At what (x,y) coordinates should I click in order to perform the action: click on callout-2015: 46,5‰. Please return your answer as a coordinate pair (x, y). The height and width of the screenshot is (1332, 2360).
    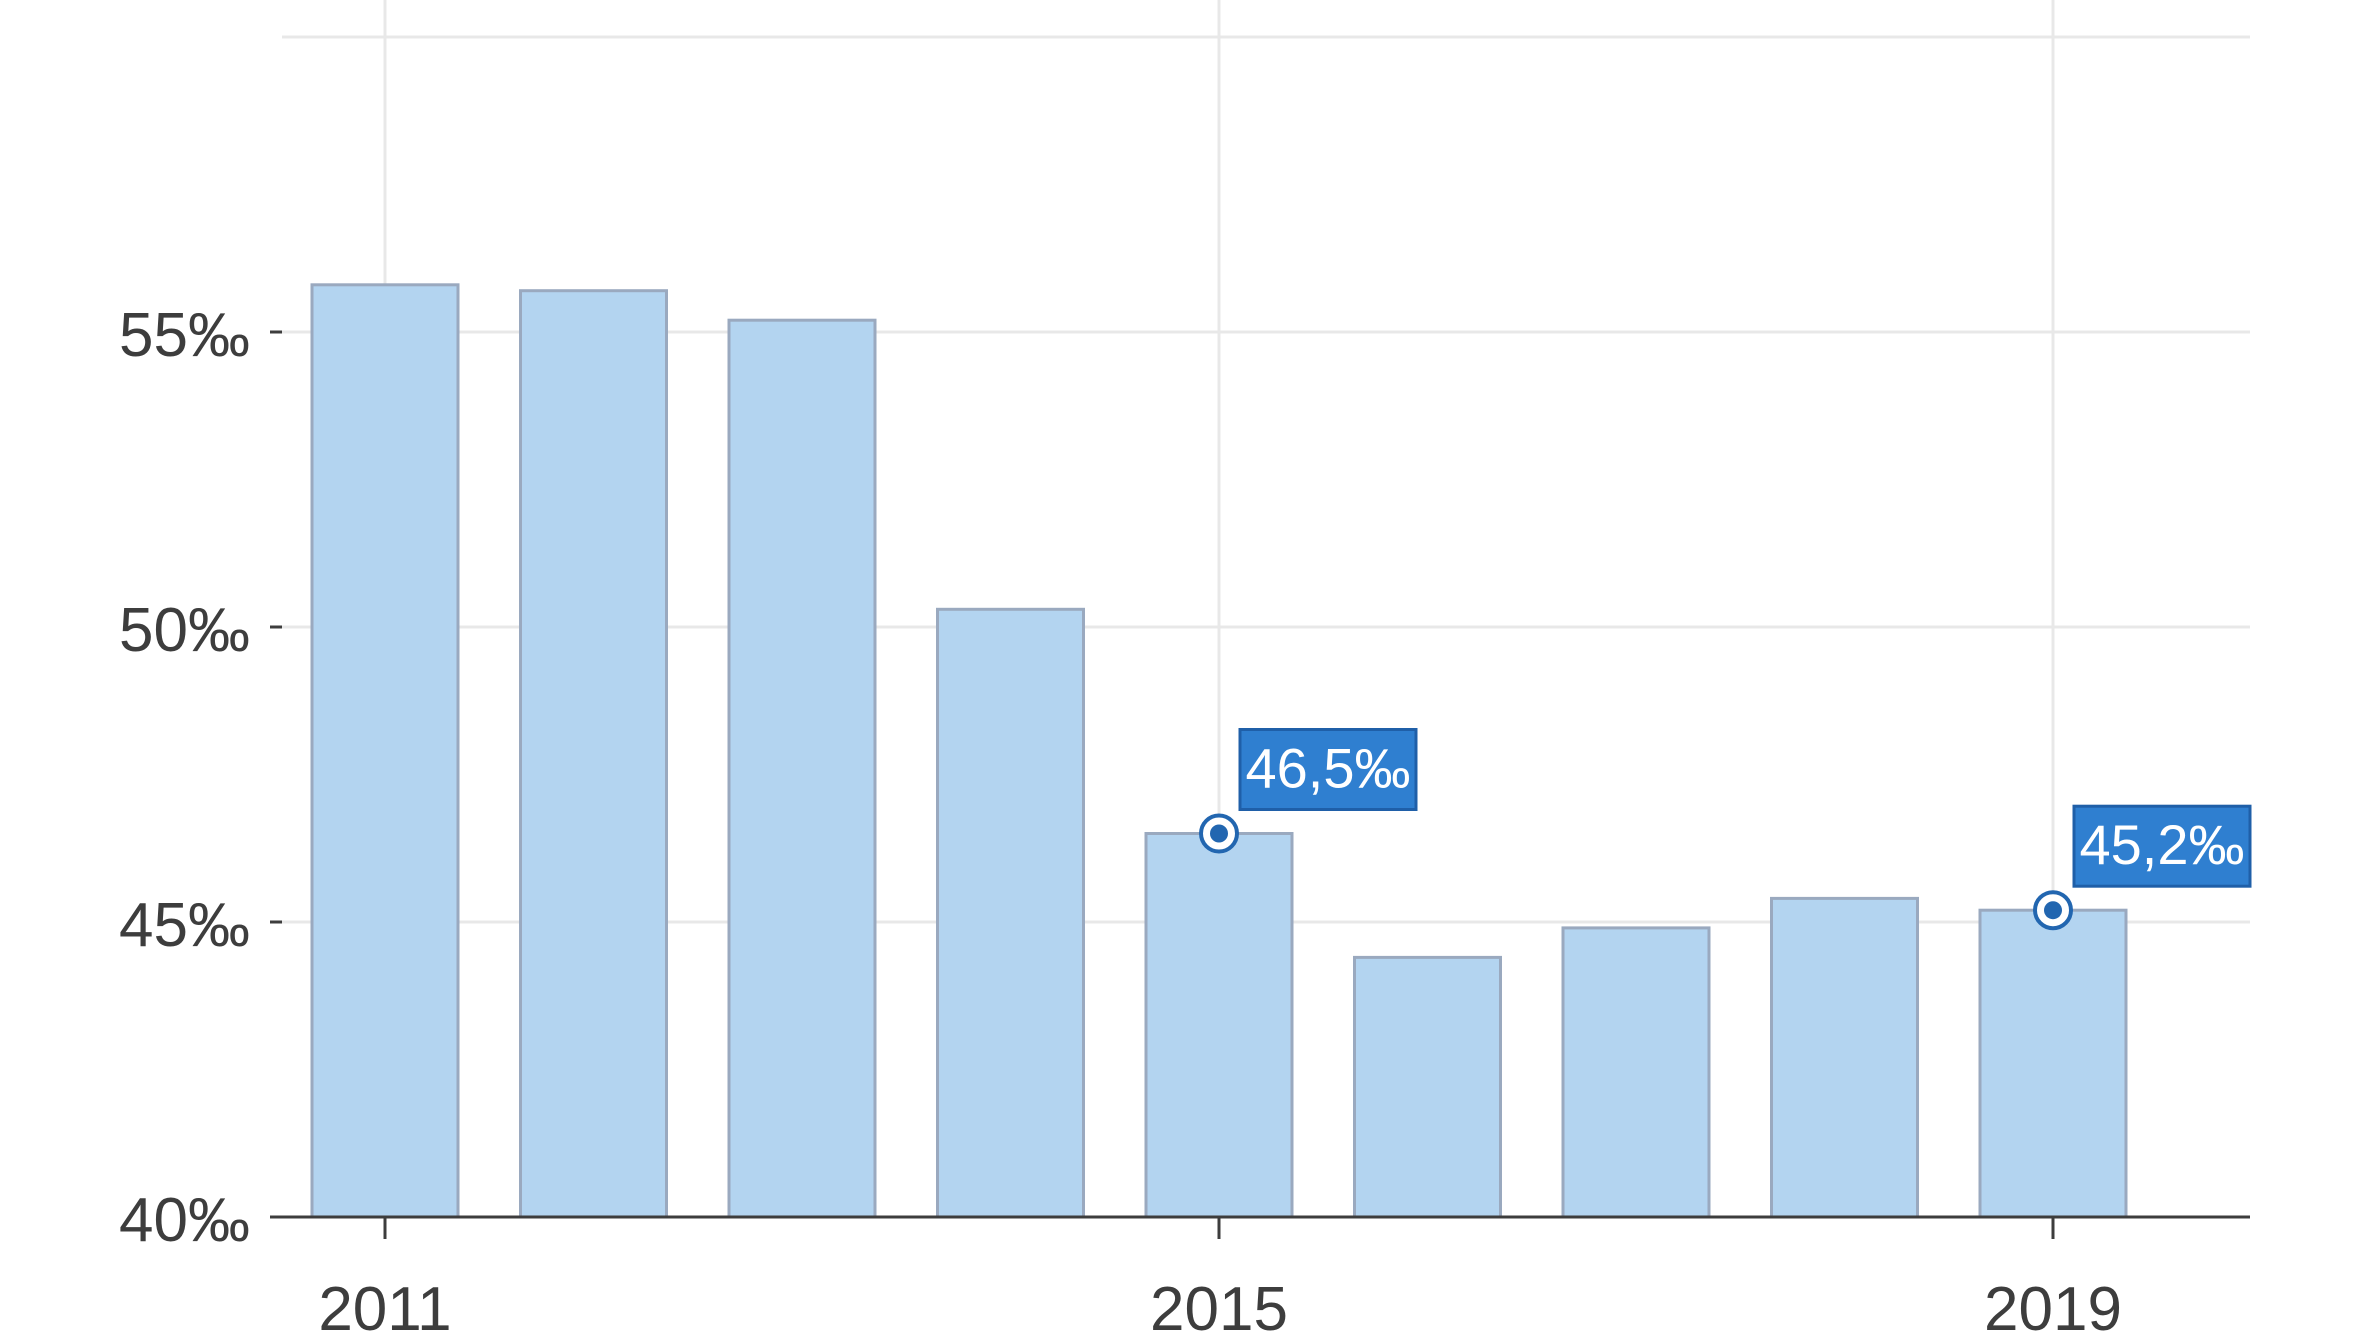
    Looking at the image, I should click on (1308, 791).